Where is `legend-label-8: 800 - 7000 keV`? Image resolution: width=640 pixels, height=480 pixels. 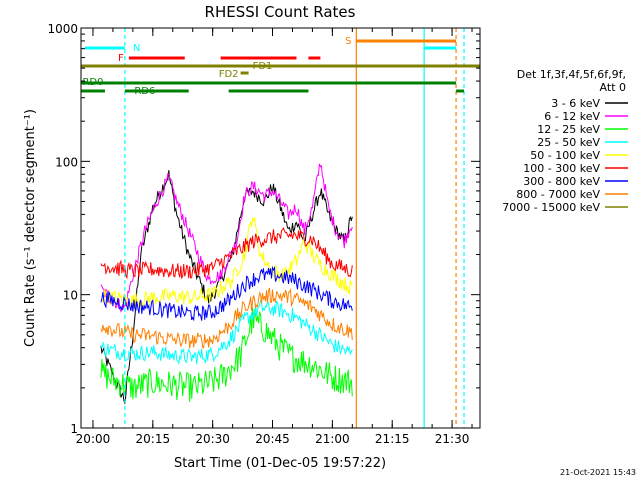 legend-label-8: 800 - 7000 keV is located at coordinates (558, 194).